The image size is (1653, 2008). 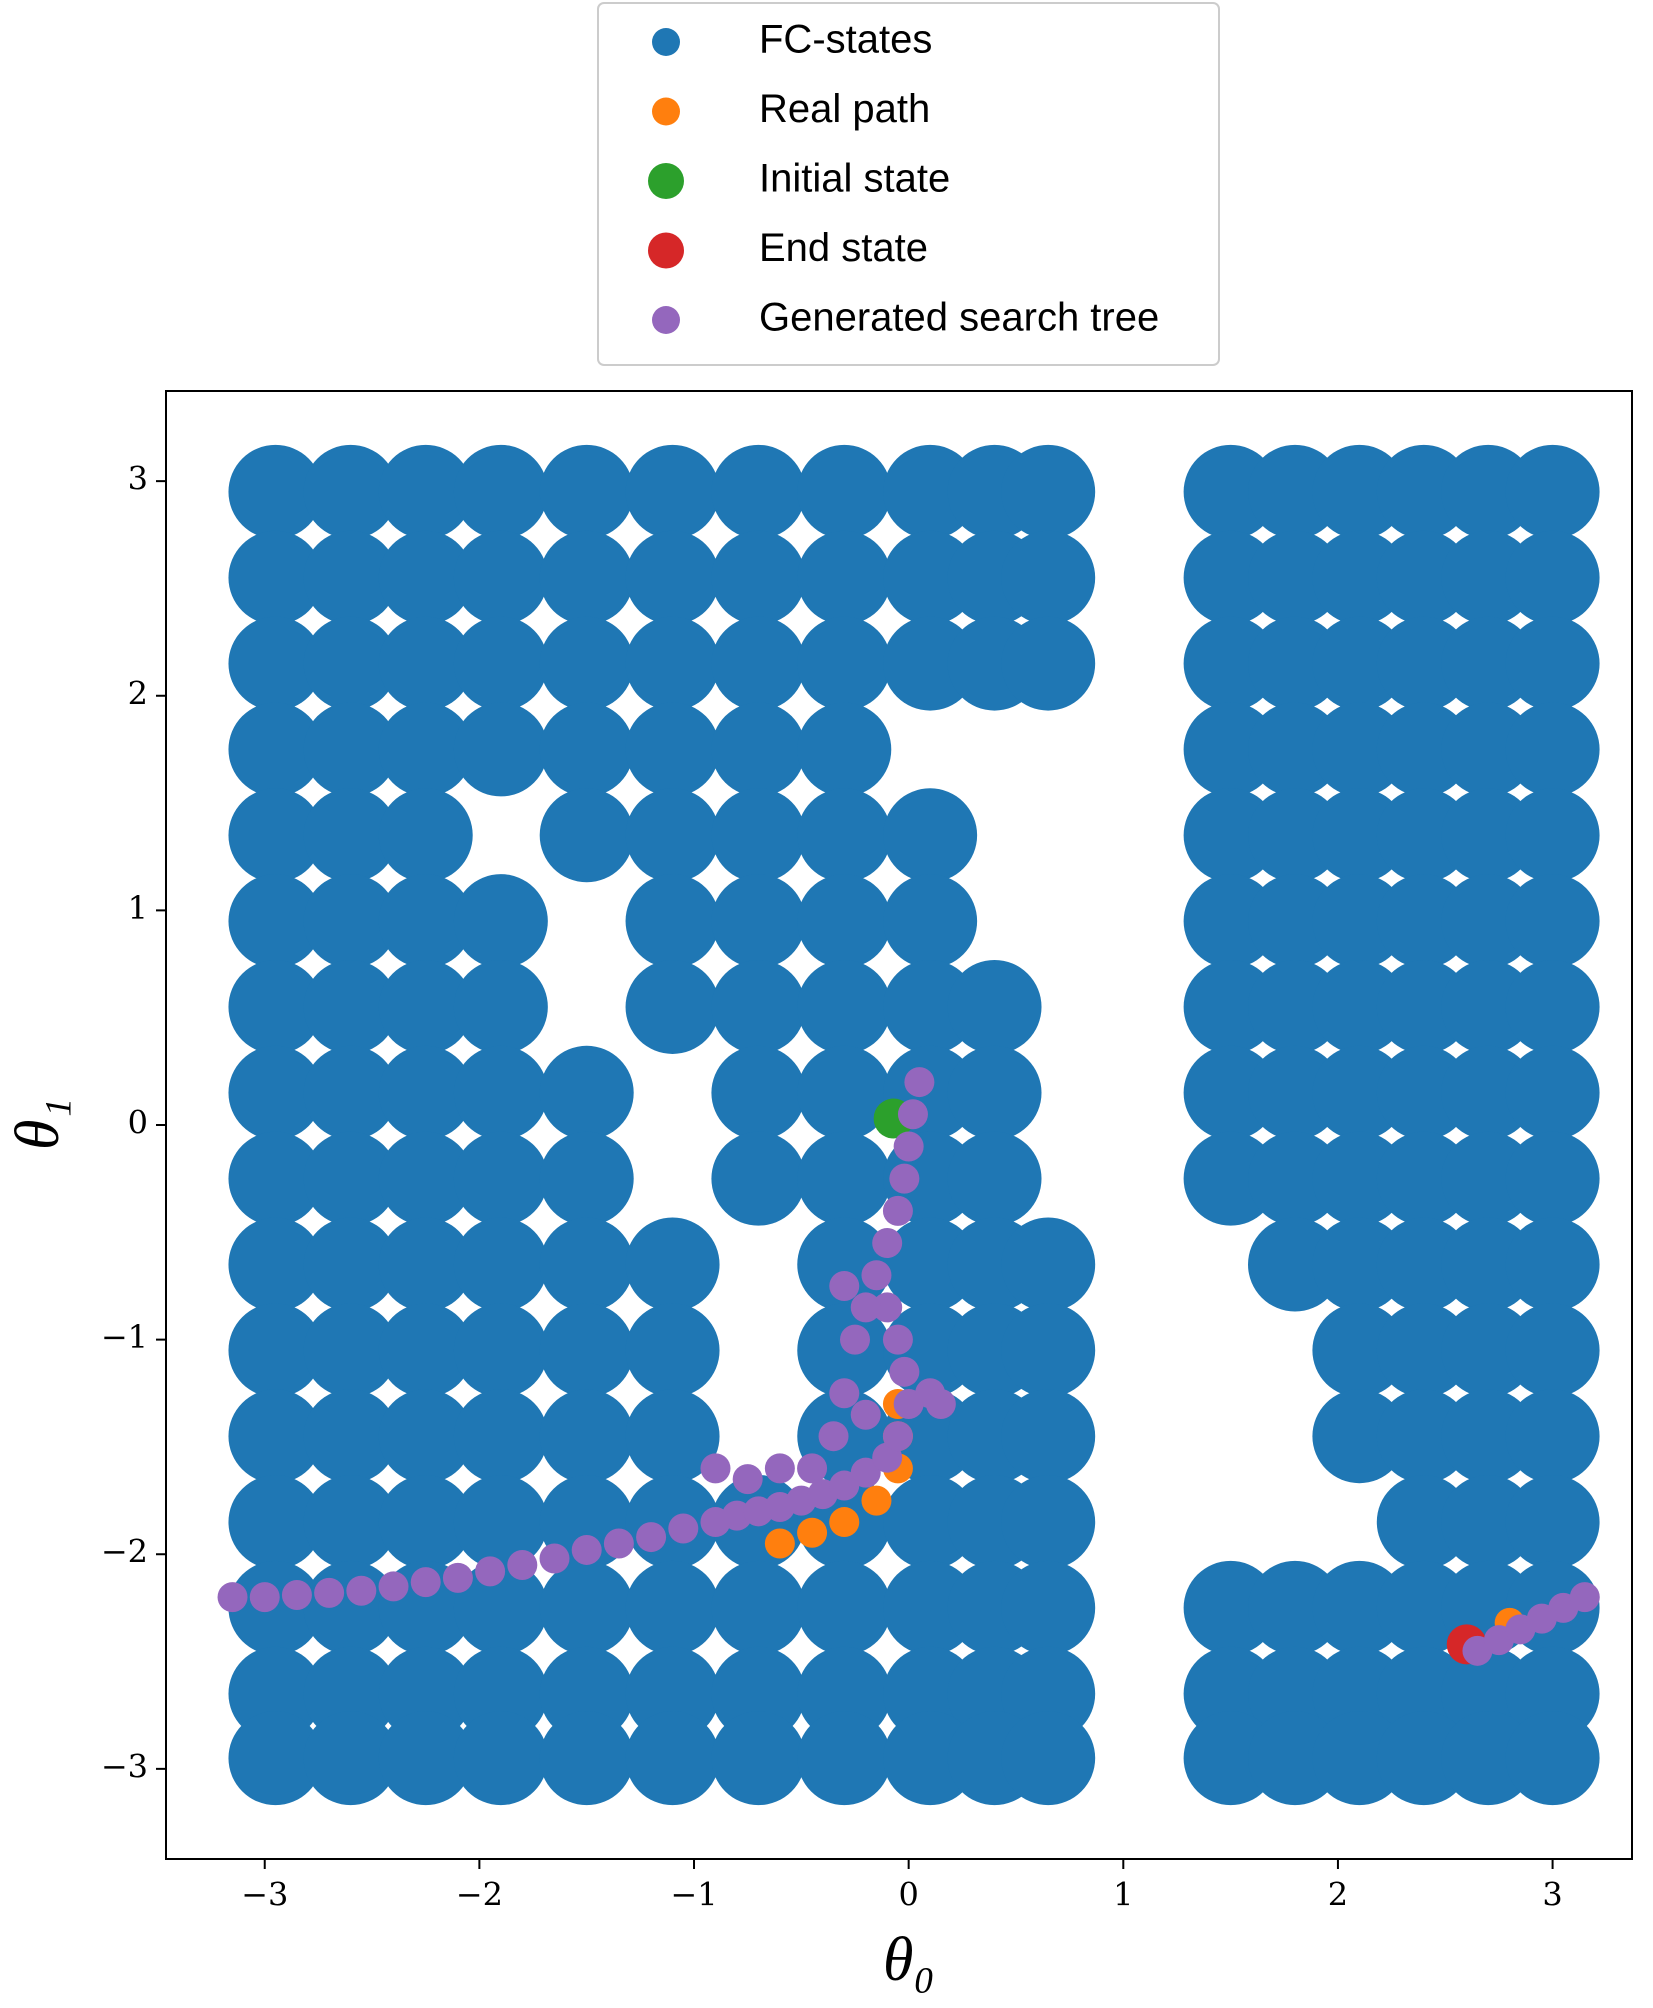 What do you see at coordinates (1552, 1895) in the screenshot?
I see `x-tick-label: 3` at bounding box center [1552, 1895].